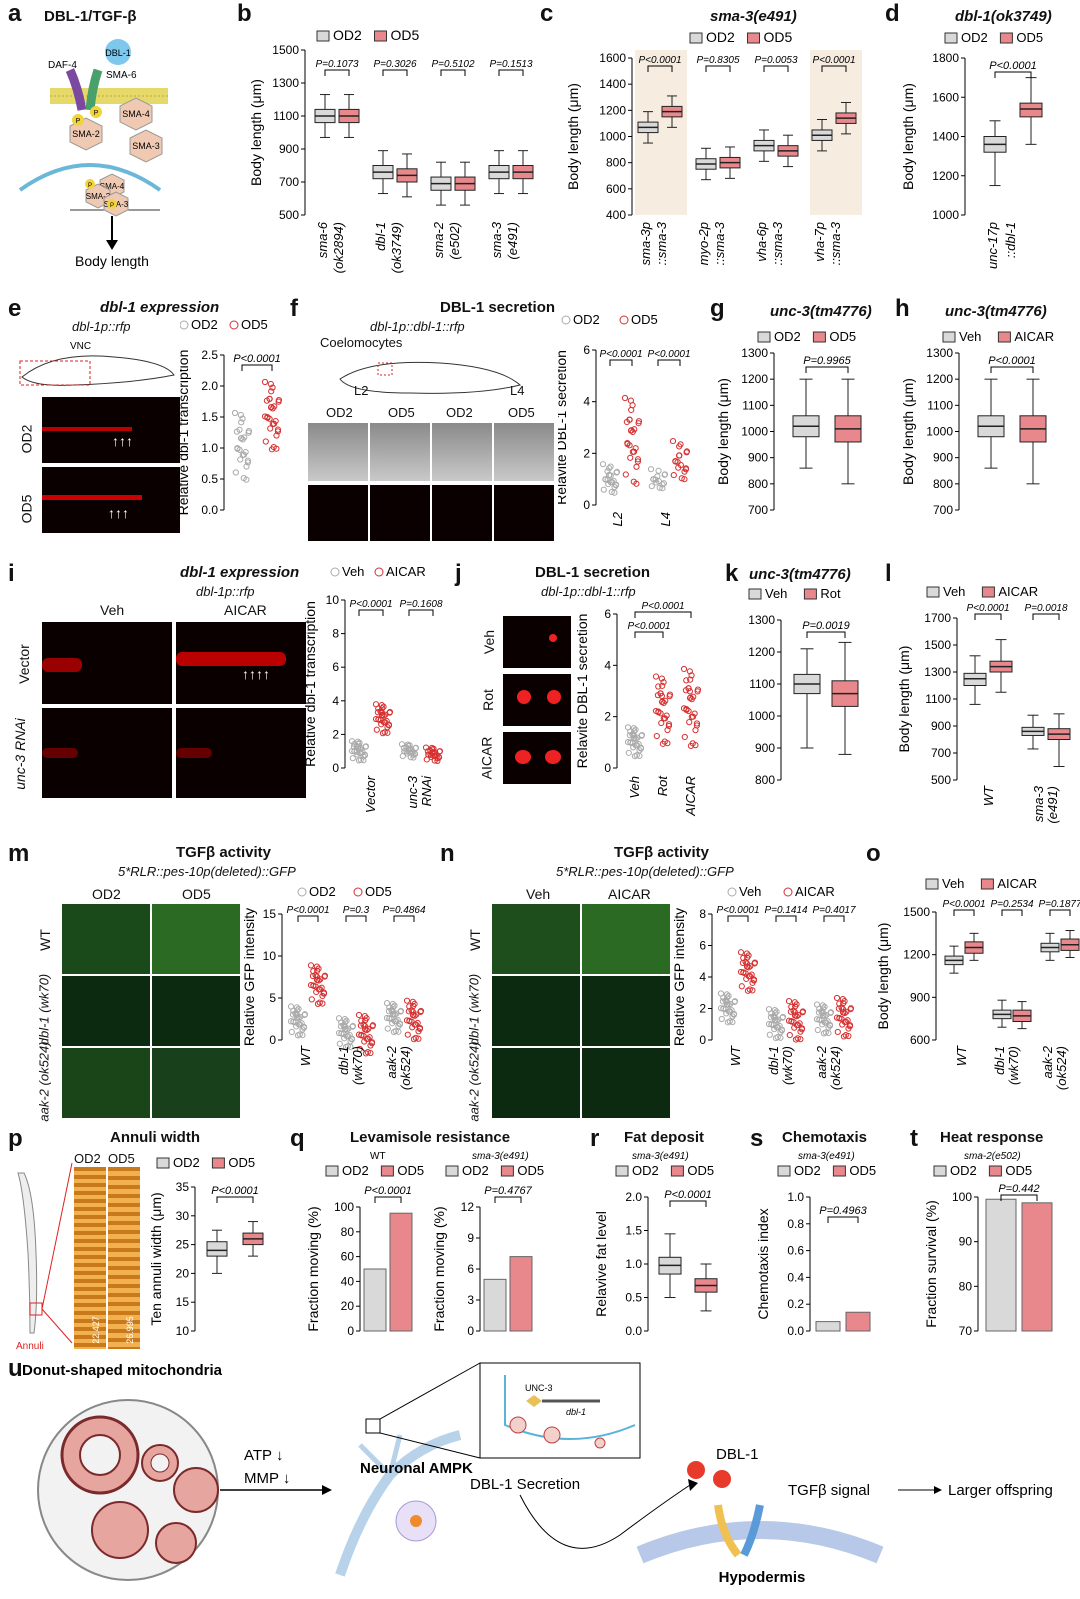 This screenshot has width=1080, height=1599. I want to click on row-label: OD2, so click(26, 439).